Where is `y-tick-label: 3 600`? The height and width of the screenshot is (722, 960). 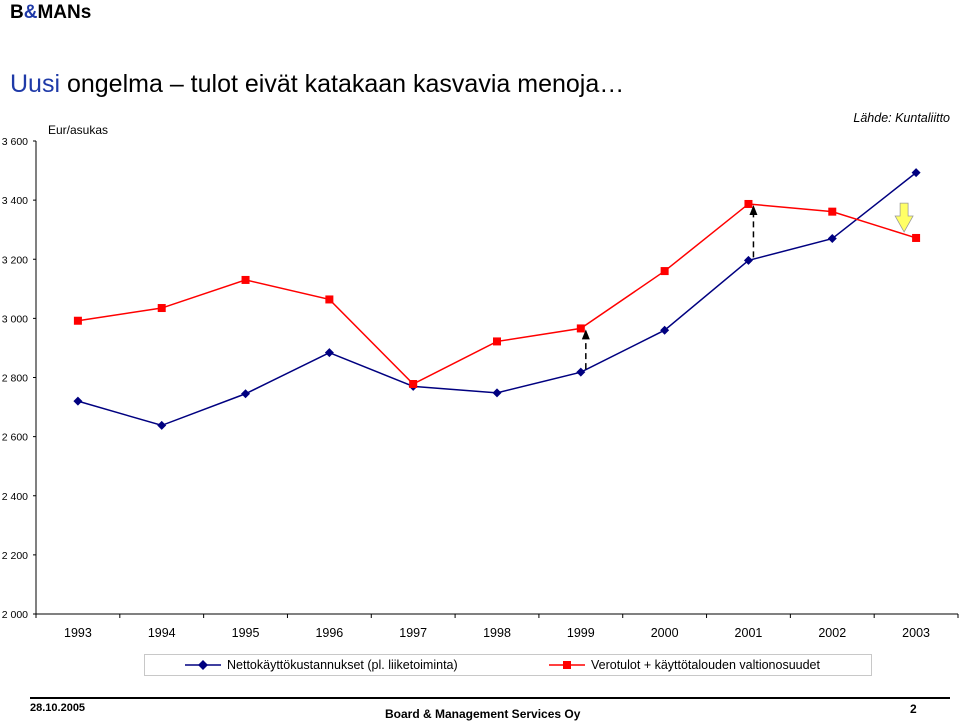 y-tick-label: 3 600 is located at coordinates (15, 142).